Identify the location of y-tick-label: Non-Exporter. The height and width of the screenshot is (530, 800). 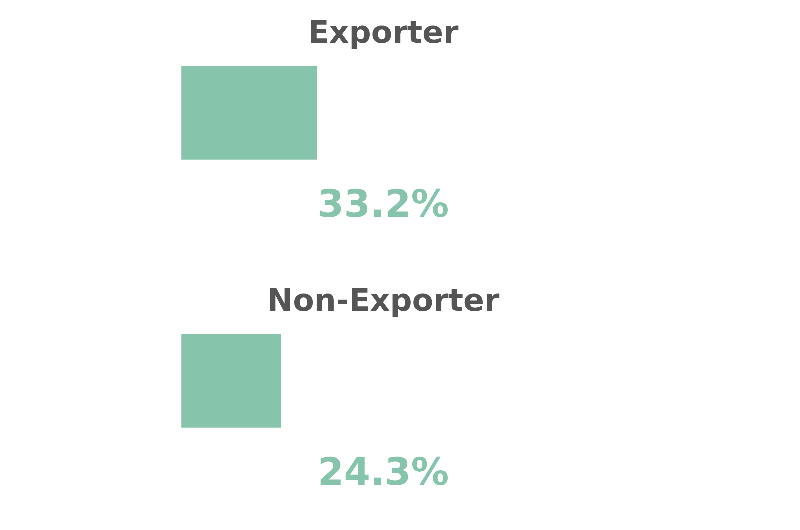
(385, 303).